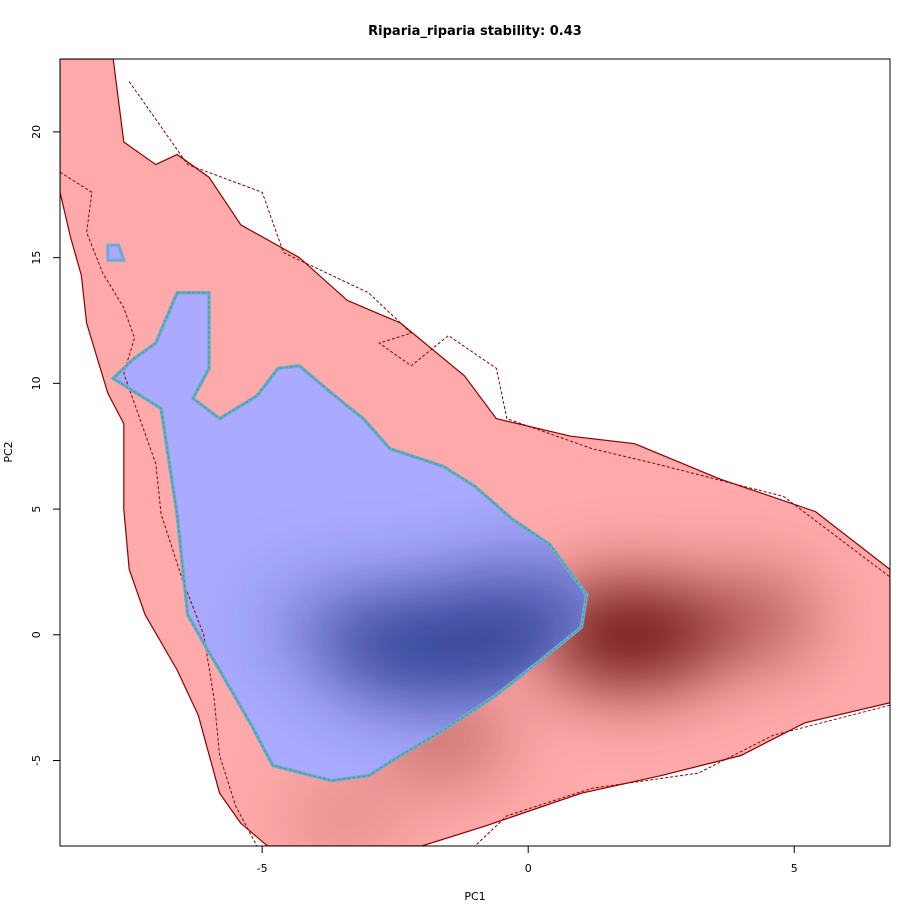 The width and height of the screenshot is (920, 920). I want to click on y-axis-label: PC2, so click(8, 451).